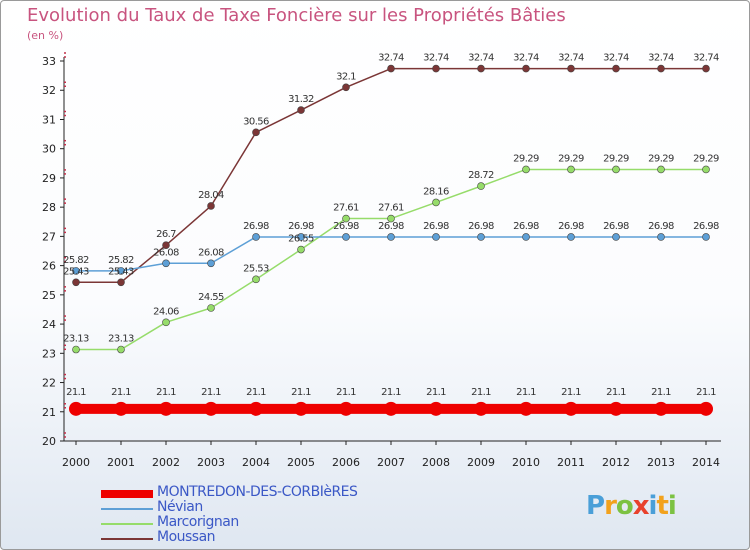 This screenshot has width=750, height=550. I want to click on y-tick-label: 29, so click(49, 178).